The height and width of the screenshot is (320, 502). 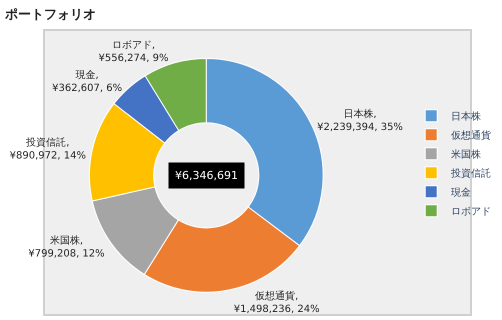 I want to click on data-label: 投資信託, ¥890,972, 14%, so click(x=48, y=149).